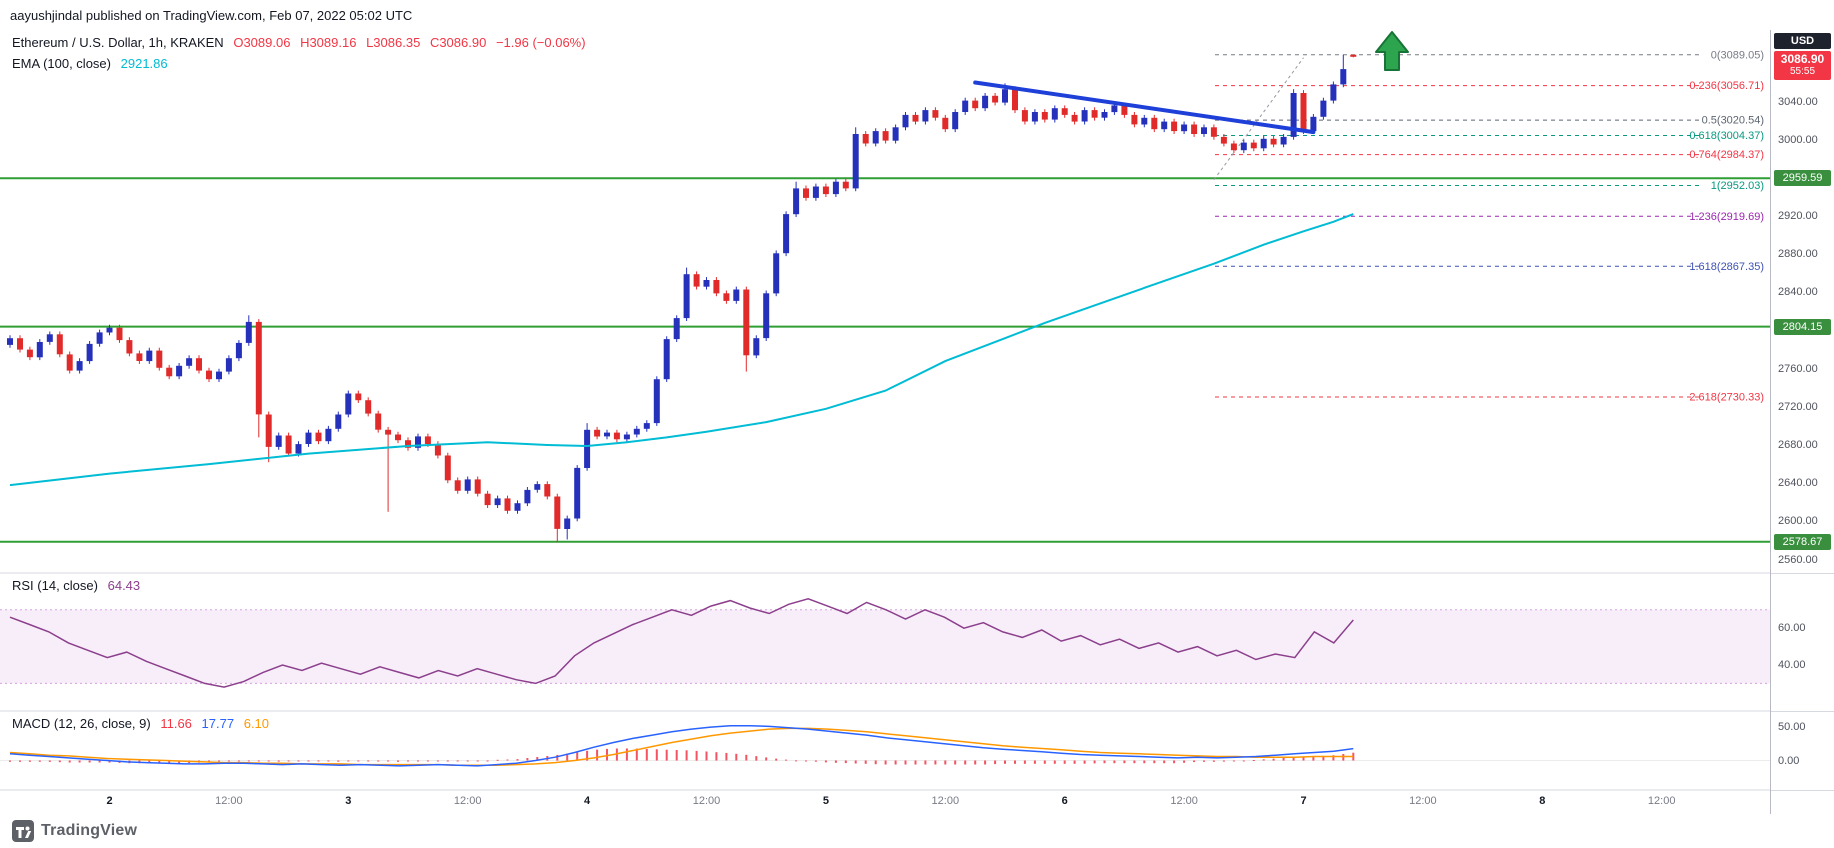  I want to click on price-axis-label: 2600.00, so click(1798, 521).